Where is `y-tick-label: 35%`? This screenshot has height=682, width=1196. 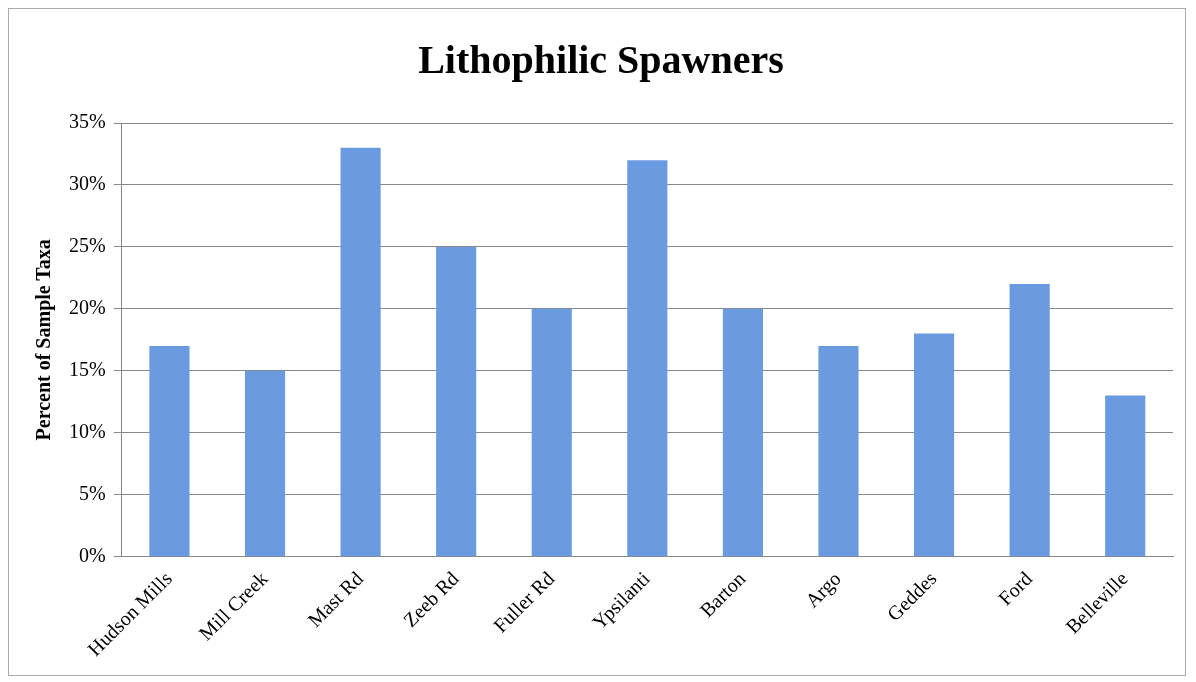 y-tick-label: 35% is located at coordinates (87, 121).